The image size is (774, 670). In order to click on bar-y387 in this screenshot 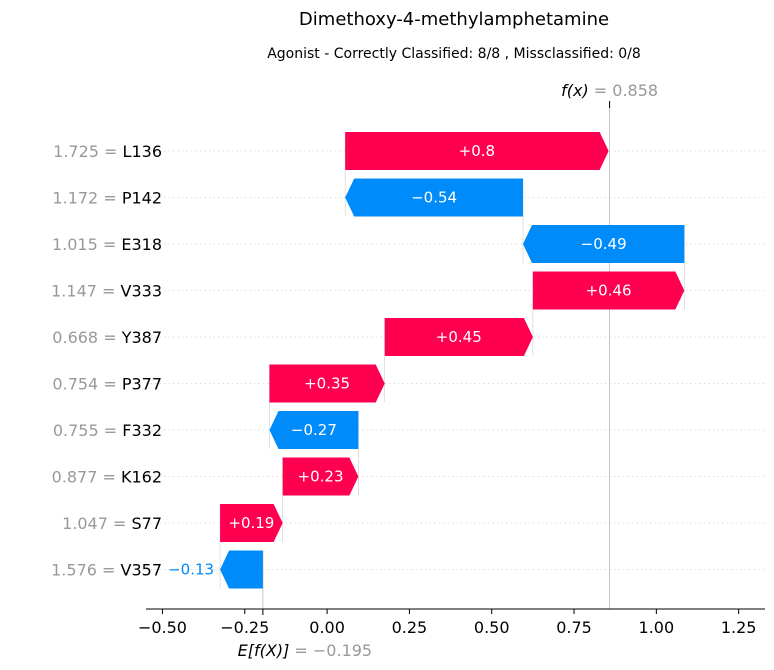, I will do `click(458, 337)`.